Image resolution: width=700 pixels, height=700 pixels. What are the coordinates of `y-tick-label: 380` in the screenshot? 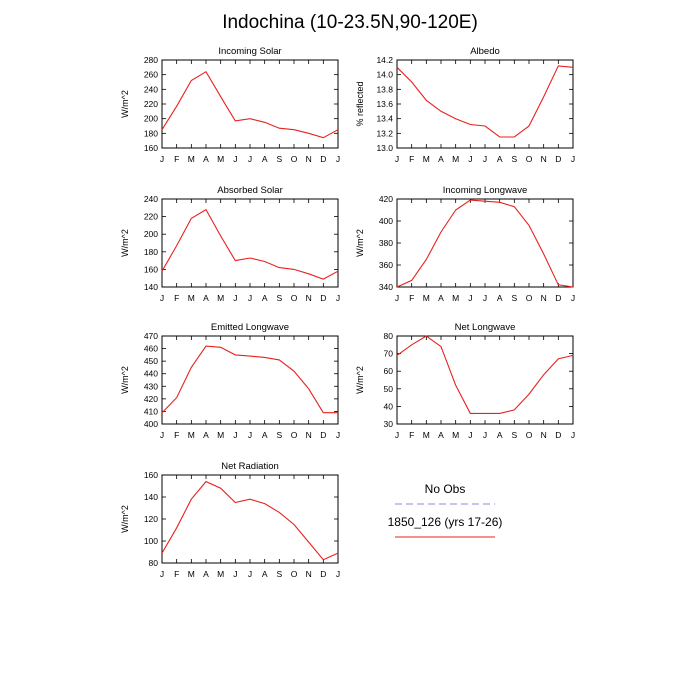 It's located at (386, 243).